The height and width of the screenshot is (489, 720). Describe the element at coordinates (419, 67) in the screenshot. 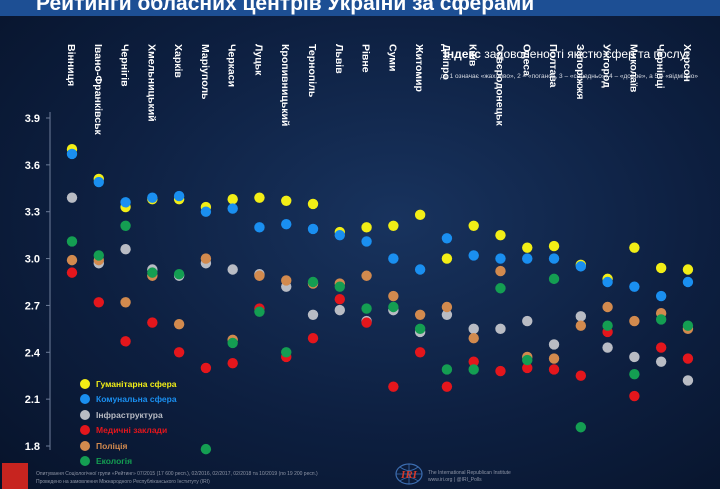

I see `category-label: Житомир` at that location.